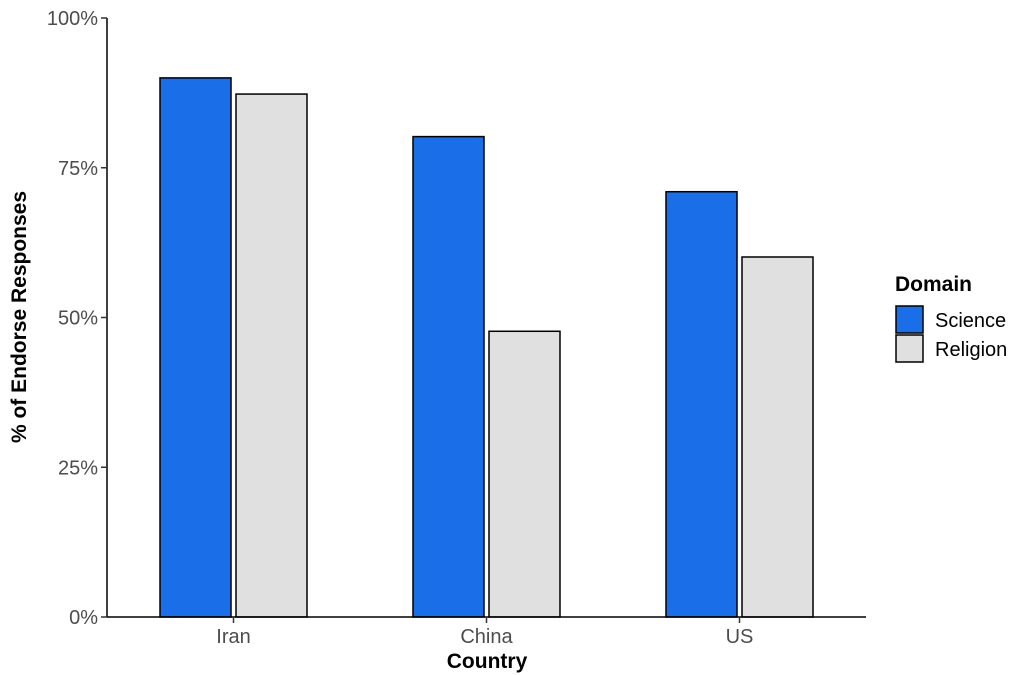 Image resolution: width=1024 pixels, height=675 pixels. I want to click on legend-title: Domain, so click(933, 284).